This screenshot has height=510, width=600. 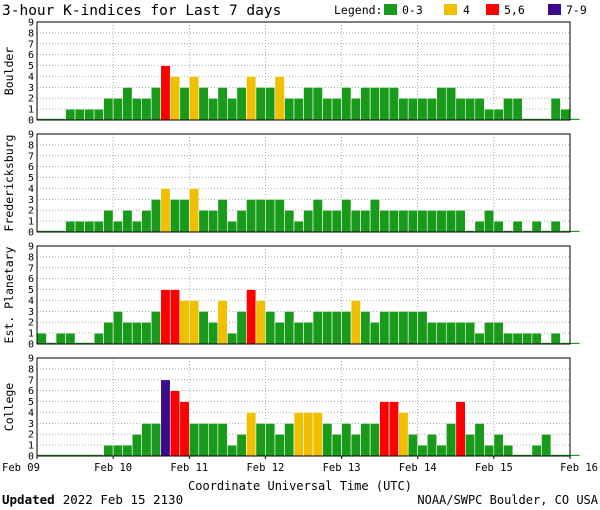 I want to click on y-tick-label: 5, so click(x=31, y=290).